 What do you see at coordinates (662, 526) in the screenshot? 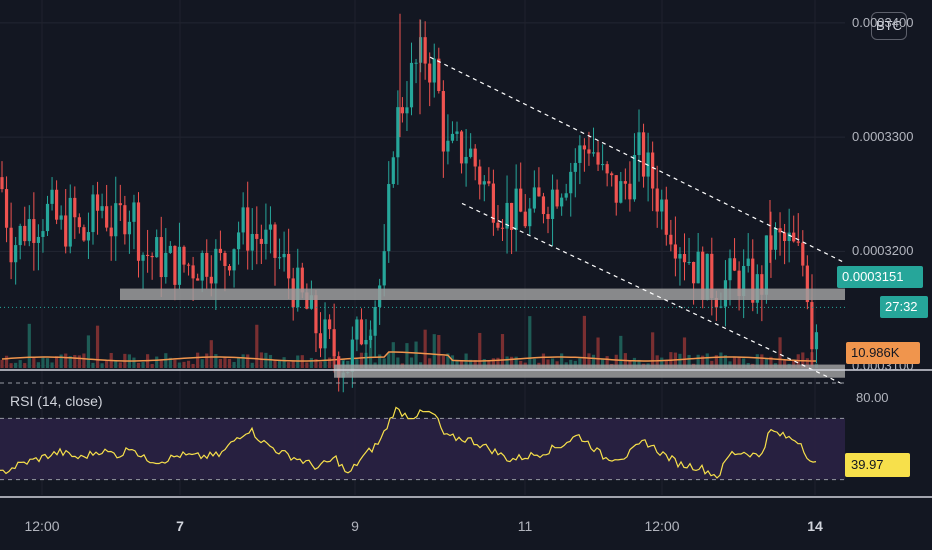
I see `time-tick-label: 12:00` at bounding box center [662, 526].